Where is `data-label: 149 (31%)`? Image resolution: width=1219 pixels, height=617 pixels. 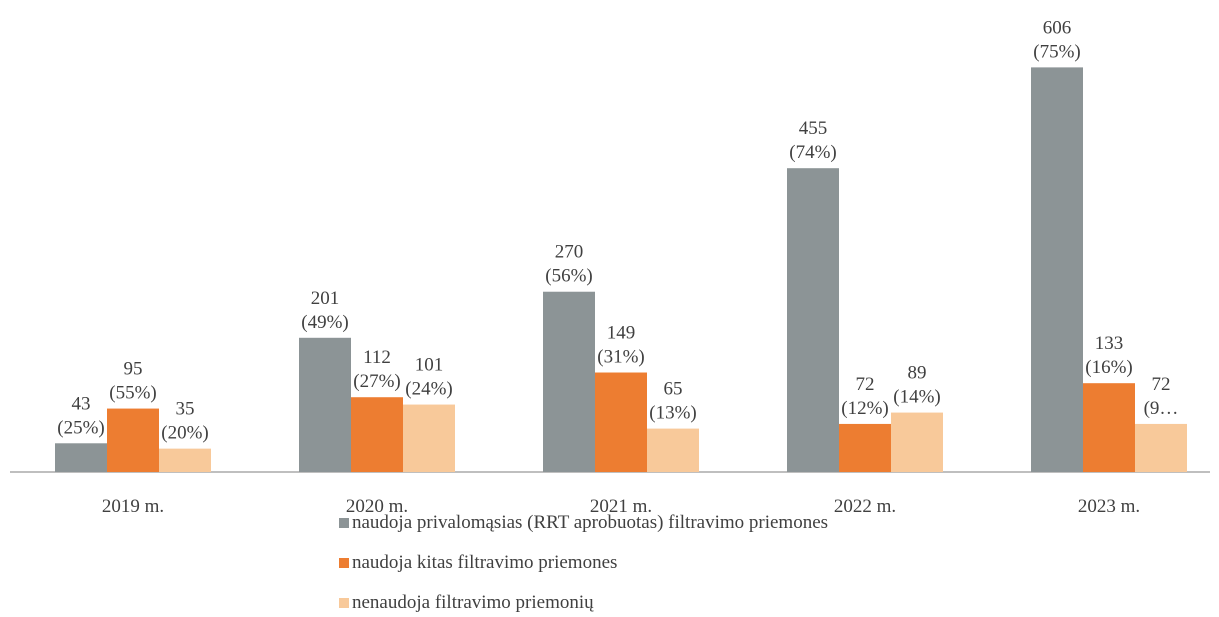 data-label: 149 (31%) is located at coordinates (620, 345).